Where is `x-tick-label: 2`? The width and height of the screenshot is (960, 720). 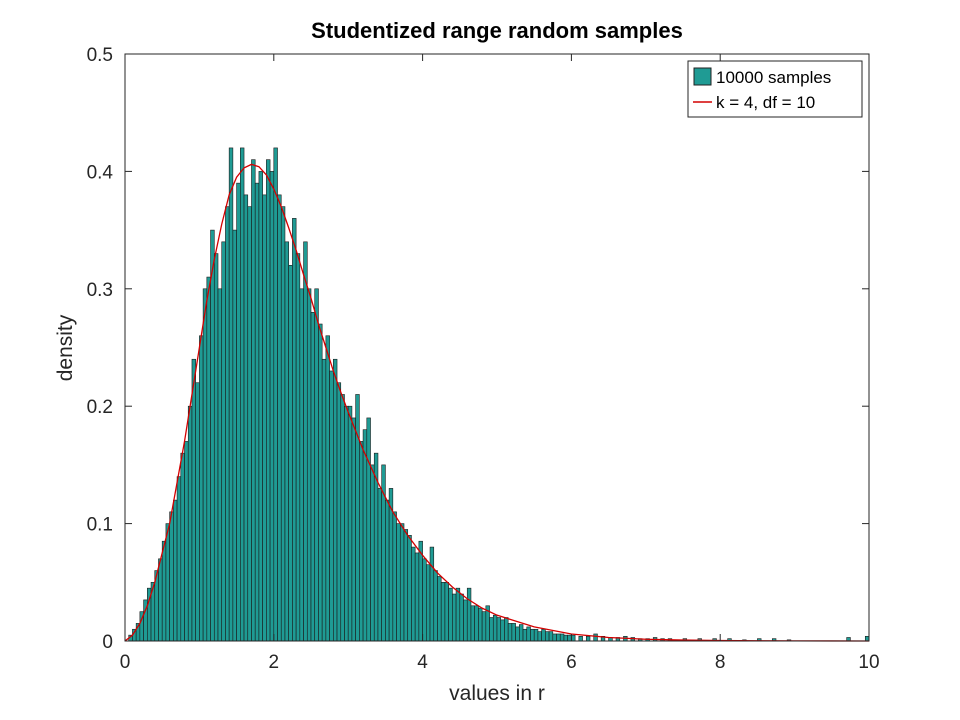
x-tick-label: 2 is located at coordinates (274, 662).